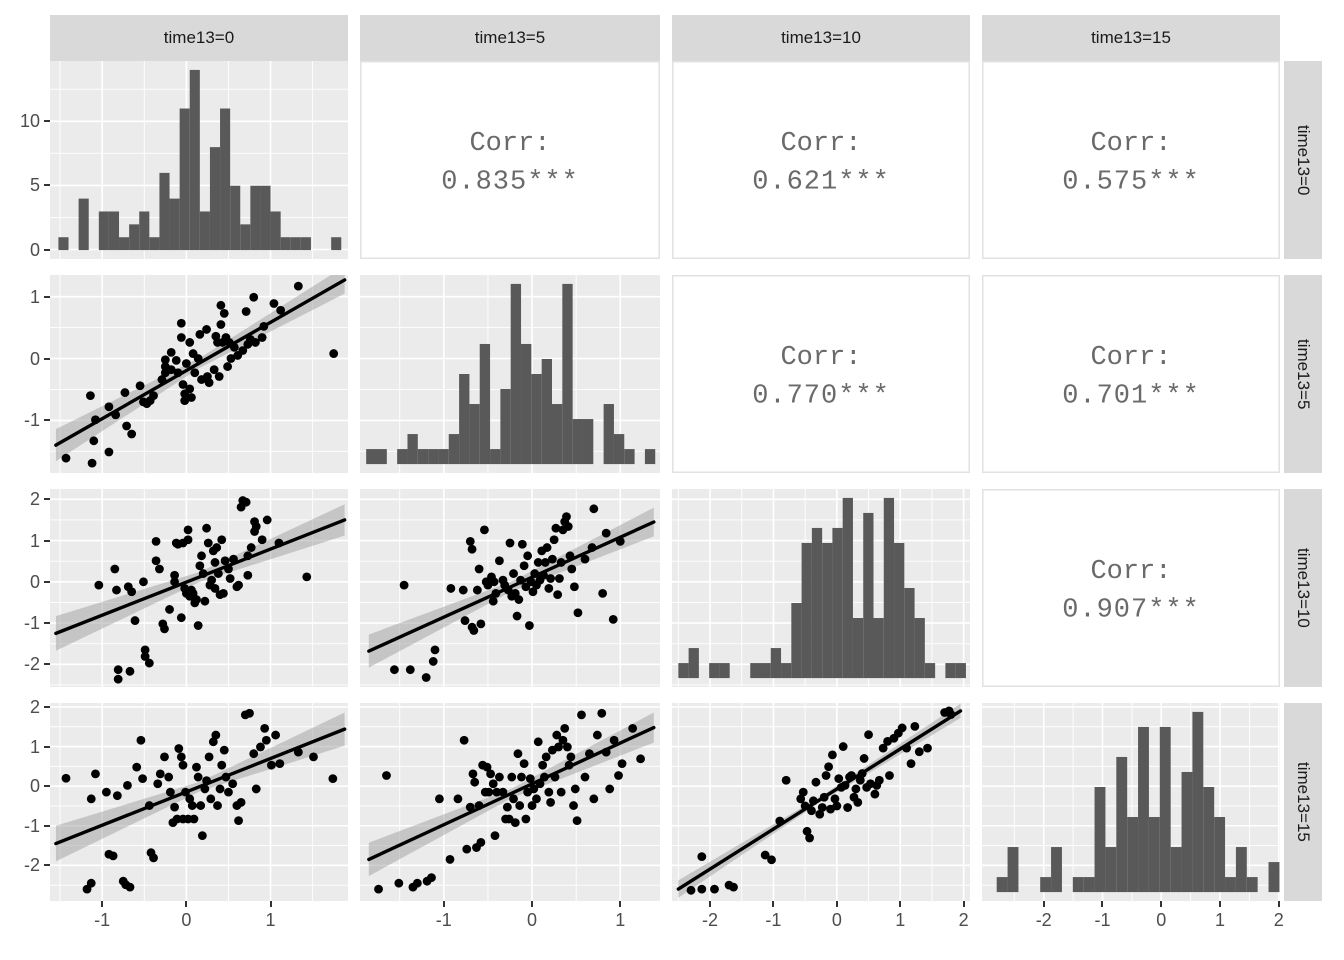  What do you see at coordinates (31, 825) in the screenshot?
I see `y-axis-tick-label: -1` at bounding box center [31, 825].